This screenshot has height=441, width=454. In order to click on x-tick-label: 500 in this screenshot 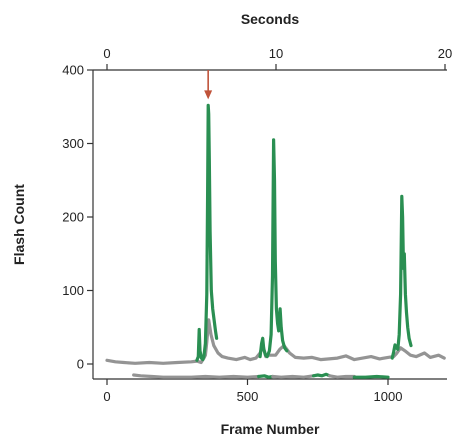, I will do `click(248, 396)`.